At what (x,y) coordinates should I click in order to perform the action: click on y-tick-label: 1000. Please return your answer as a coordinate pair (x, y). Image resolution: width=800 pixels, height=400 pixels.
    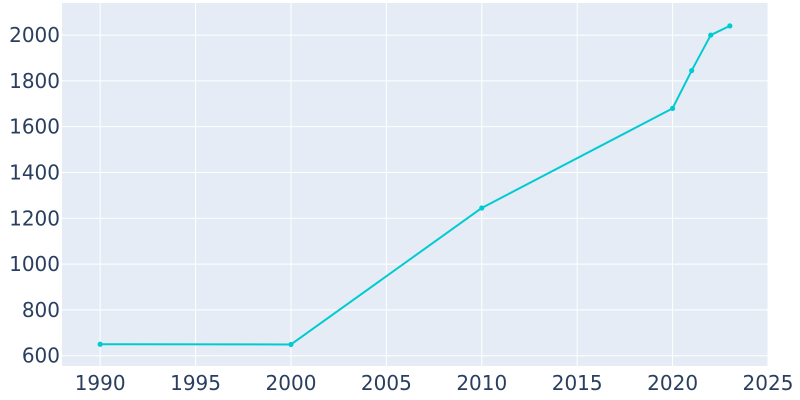
    Looking at the image, I should click on (34, 264).